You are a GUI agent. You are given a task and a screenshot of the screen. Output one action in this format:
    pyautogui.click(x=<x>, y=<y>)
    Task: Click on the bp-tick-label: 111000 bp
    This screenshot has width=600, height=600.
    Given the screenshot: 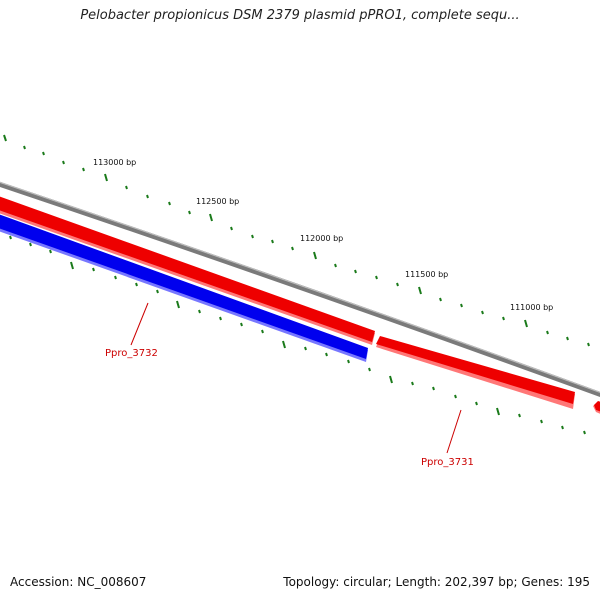 What is the action you would take?
    pyautogui.click(x=531, y=307)
    